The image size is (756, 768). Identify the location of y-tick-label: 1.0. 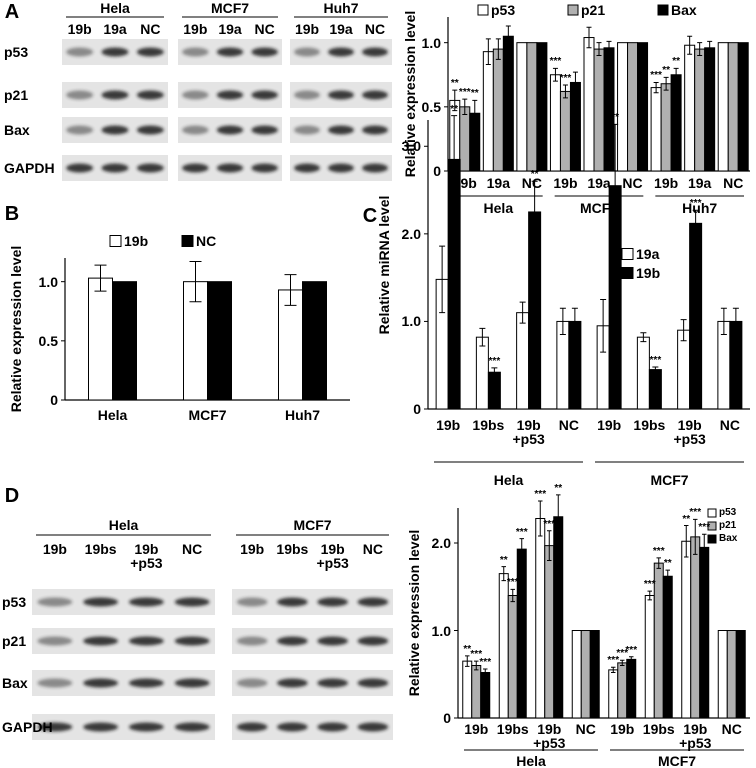
(431, 42).